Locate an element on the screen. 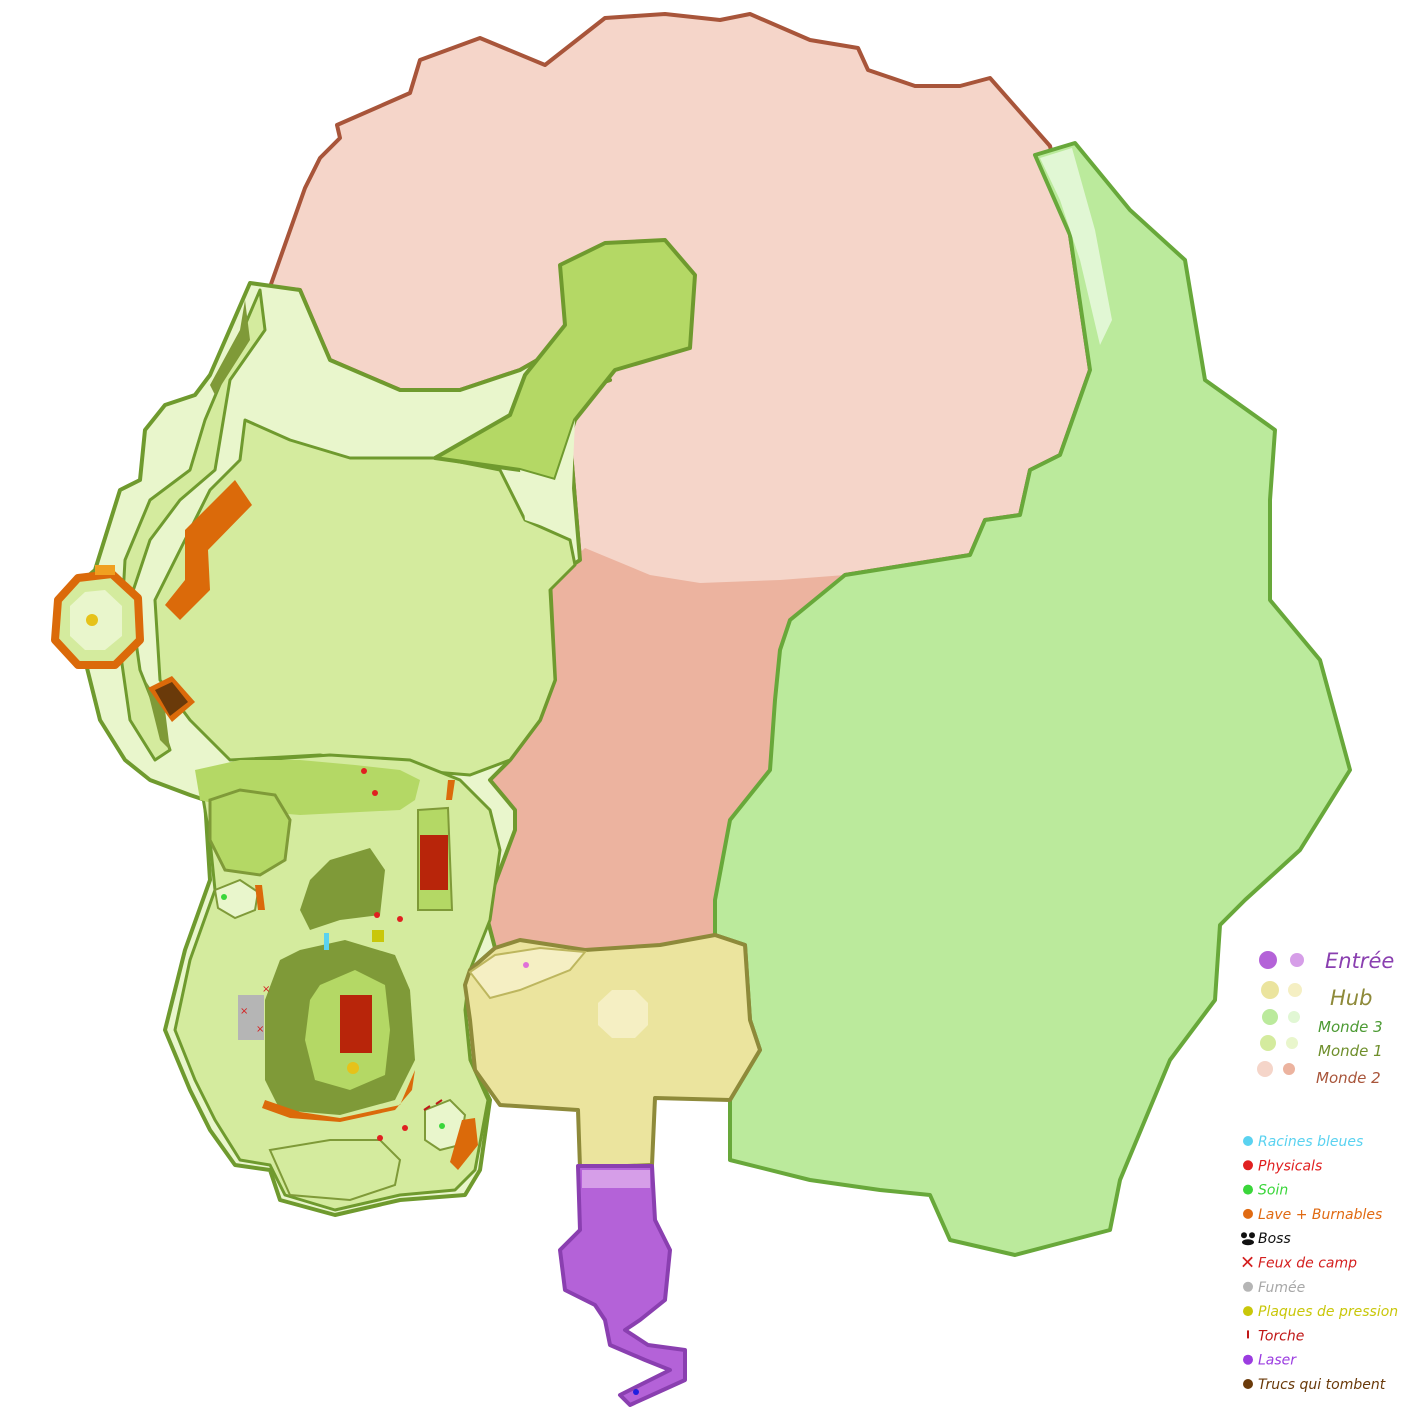  hub-zone is located at coordinates (612, 1051).